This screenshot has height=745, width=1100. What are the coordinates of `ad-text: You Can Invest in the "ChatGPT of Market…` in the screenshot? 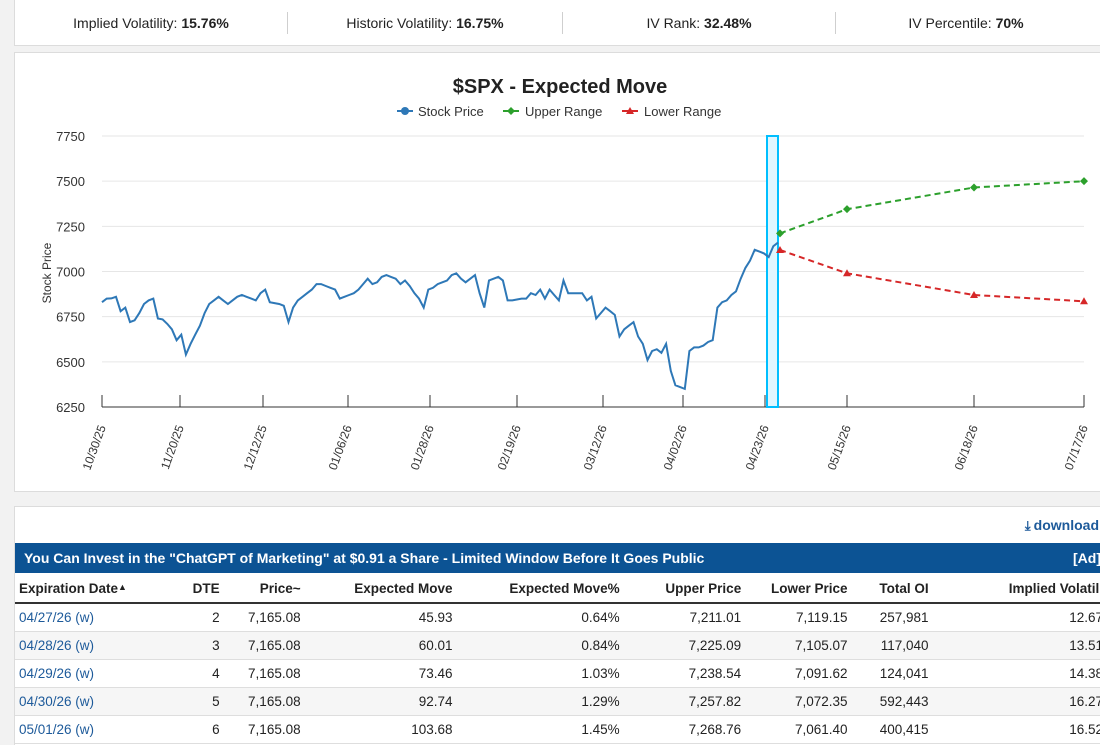 It's located at (364, 558).